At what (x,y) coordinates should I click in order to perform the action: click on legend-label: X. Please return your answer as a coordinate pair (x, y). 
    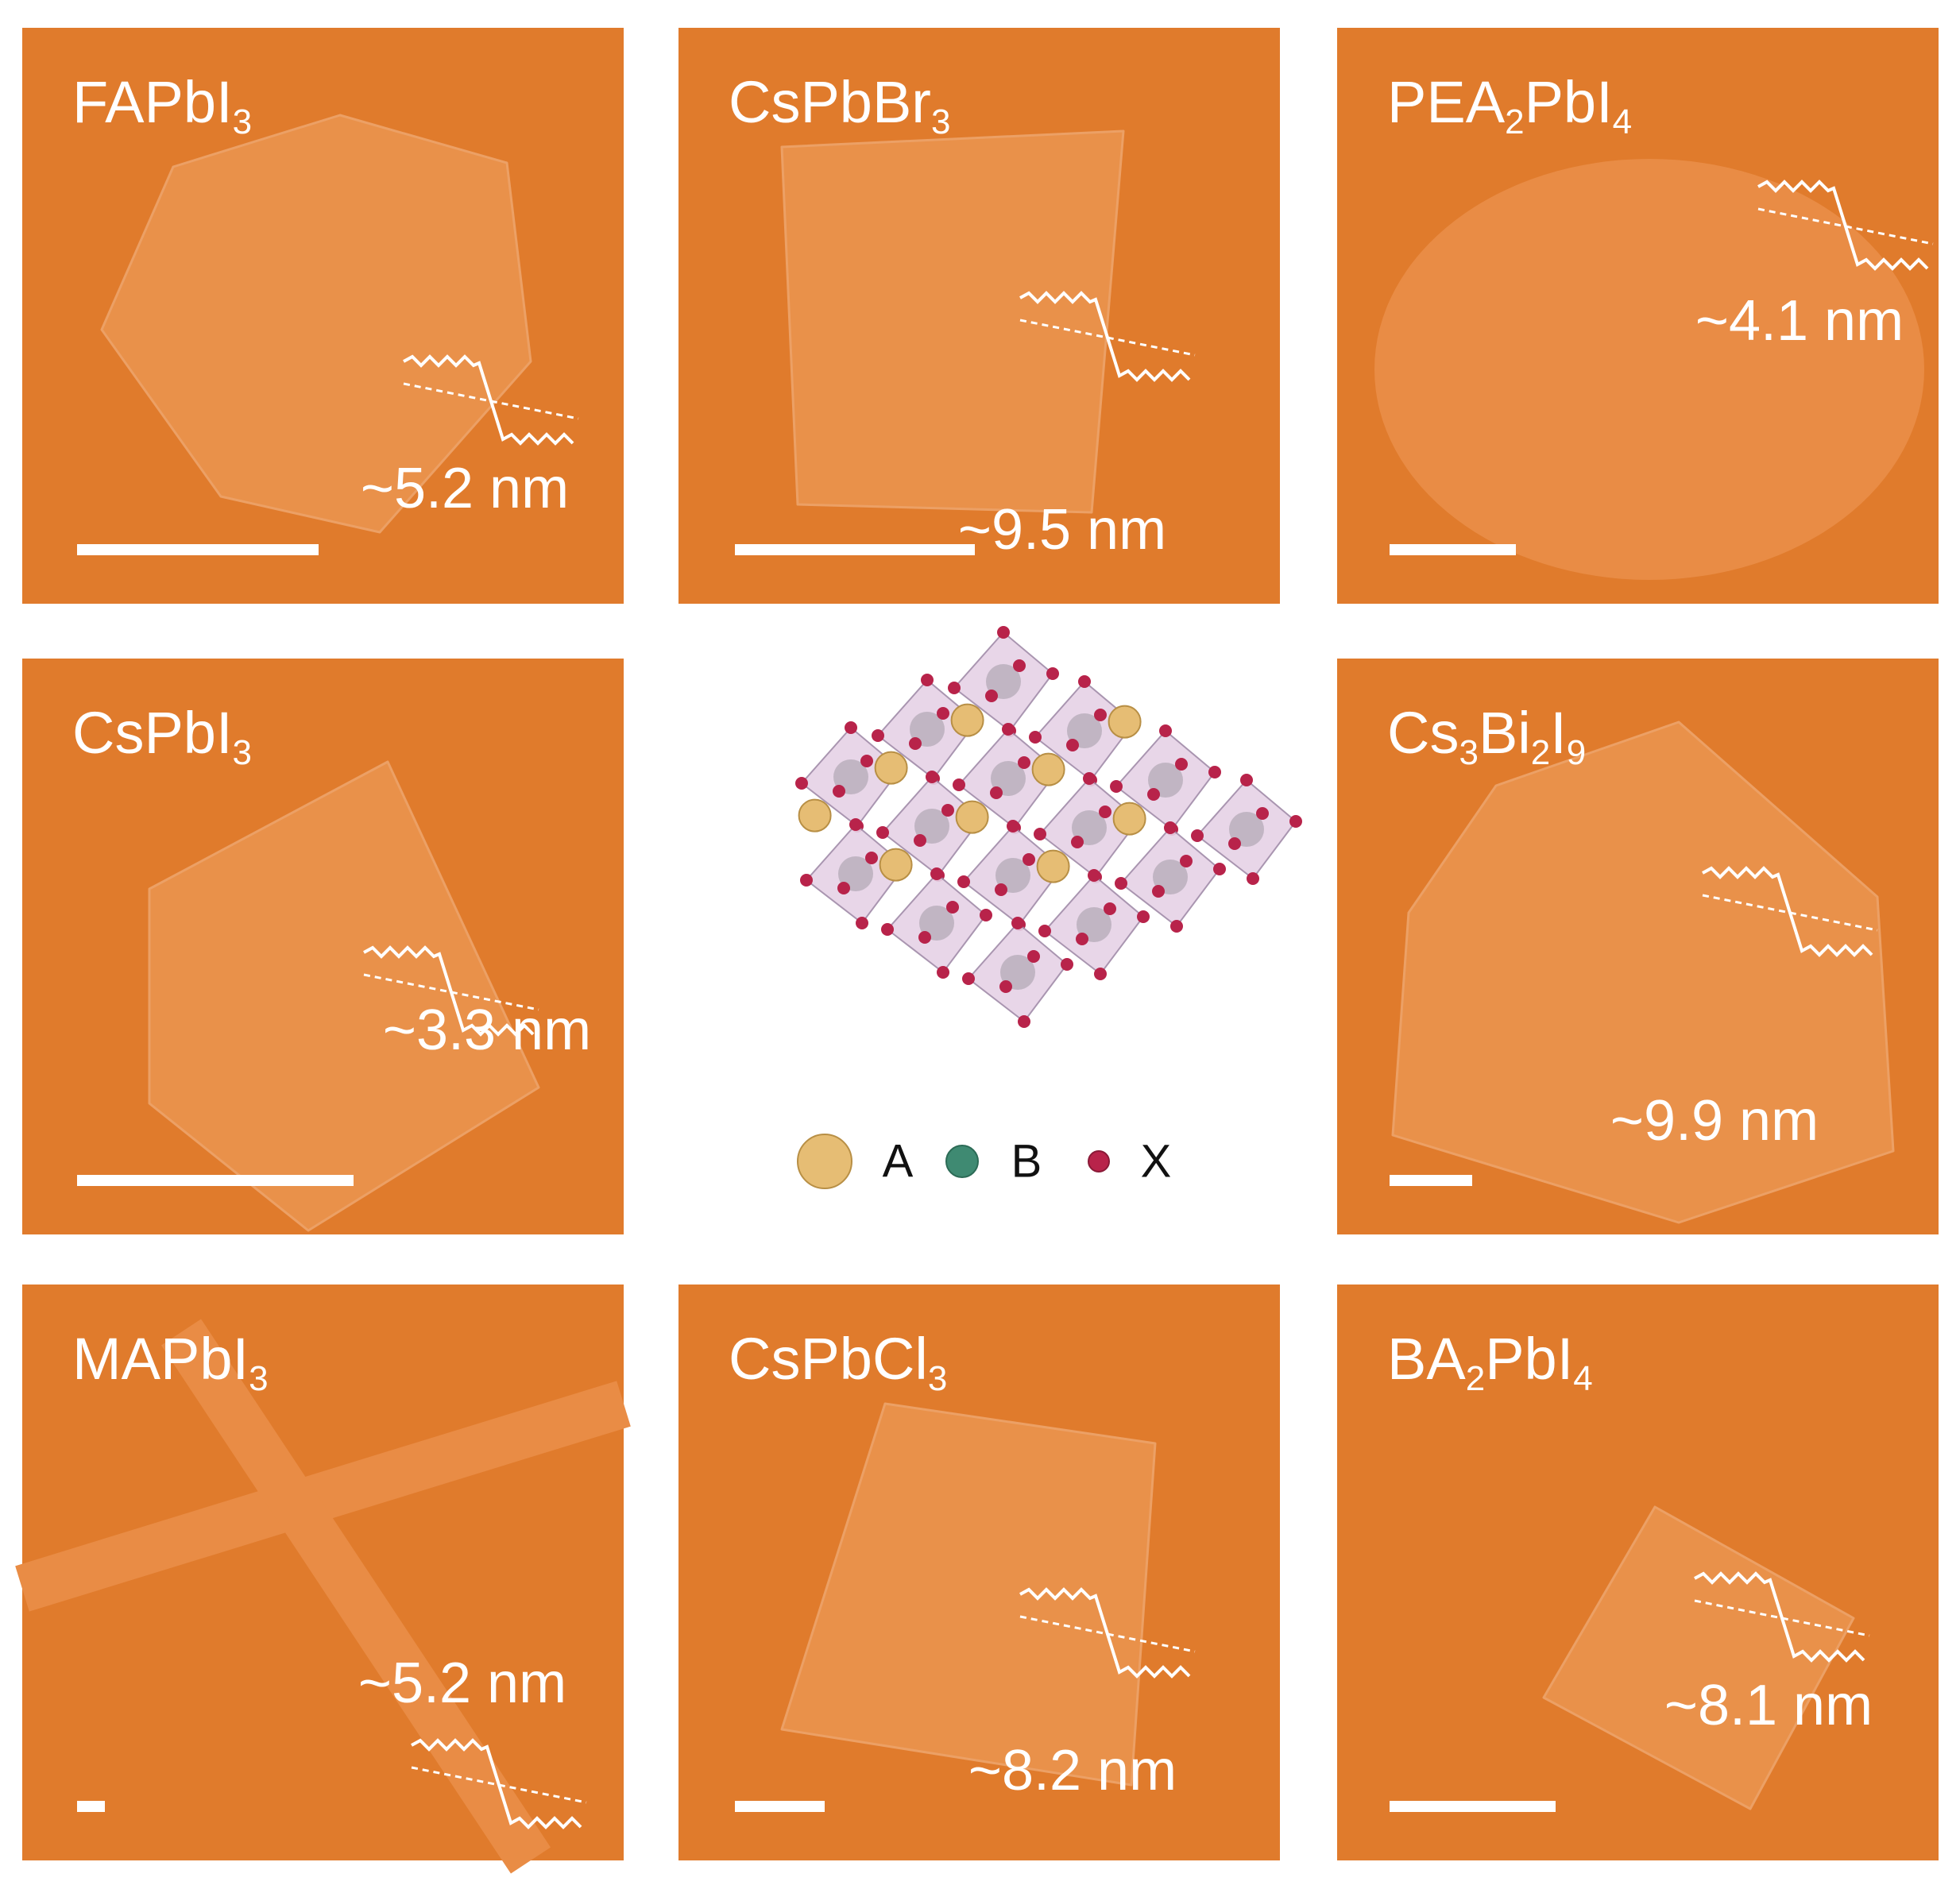
    Looking at the image, I should click on (1156, 1161).